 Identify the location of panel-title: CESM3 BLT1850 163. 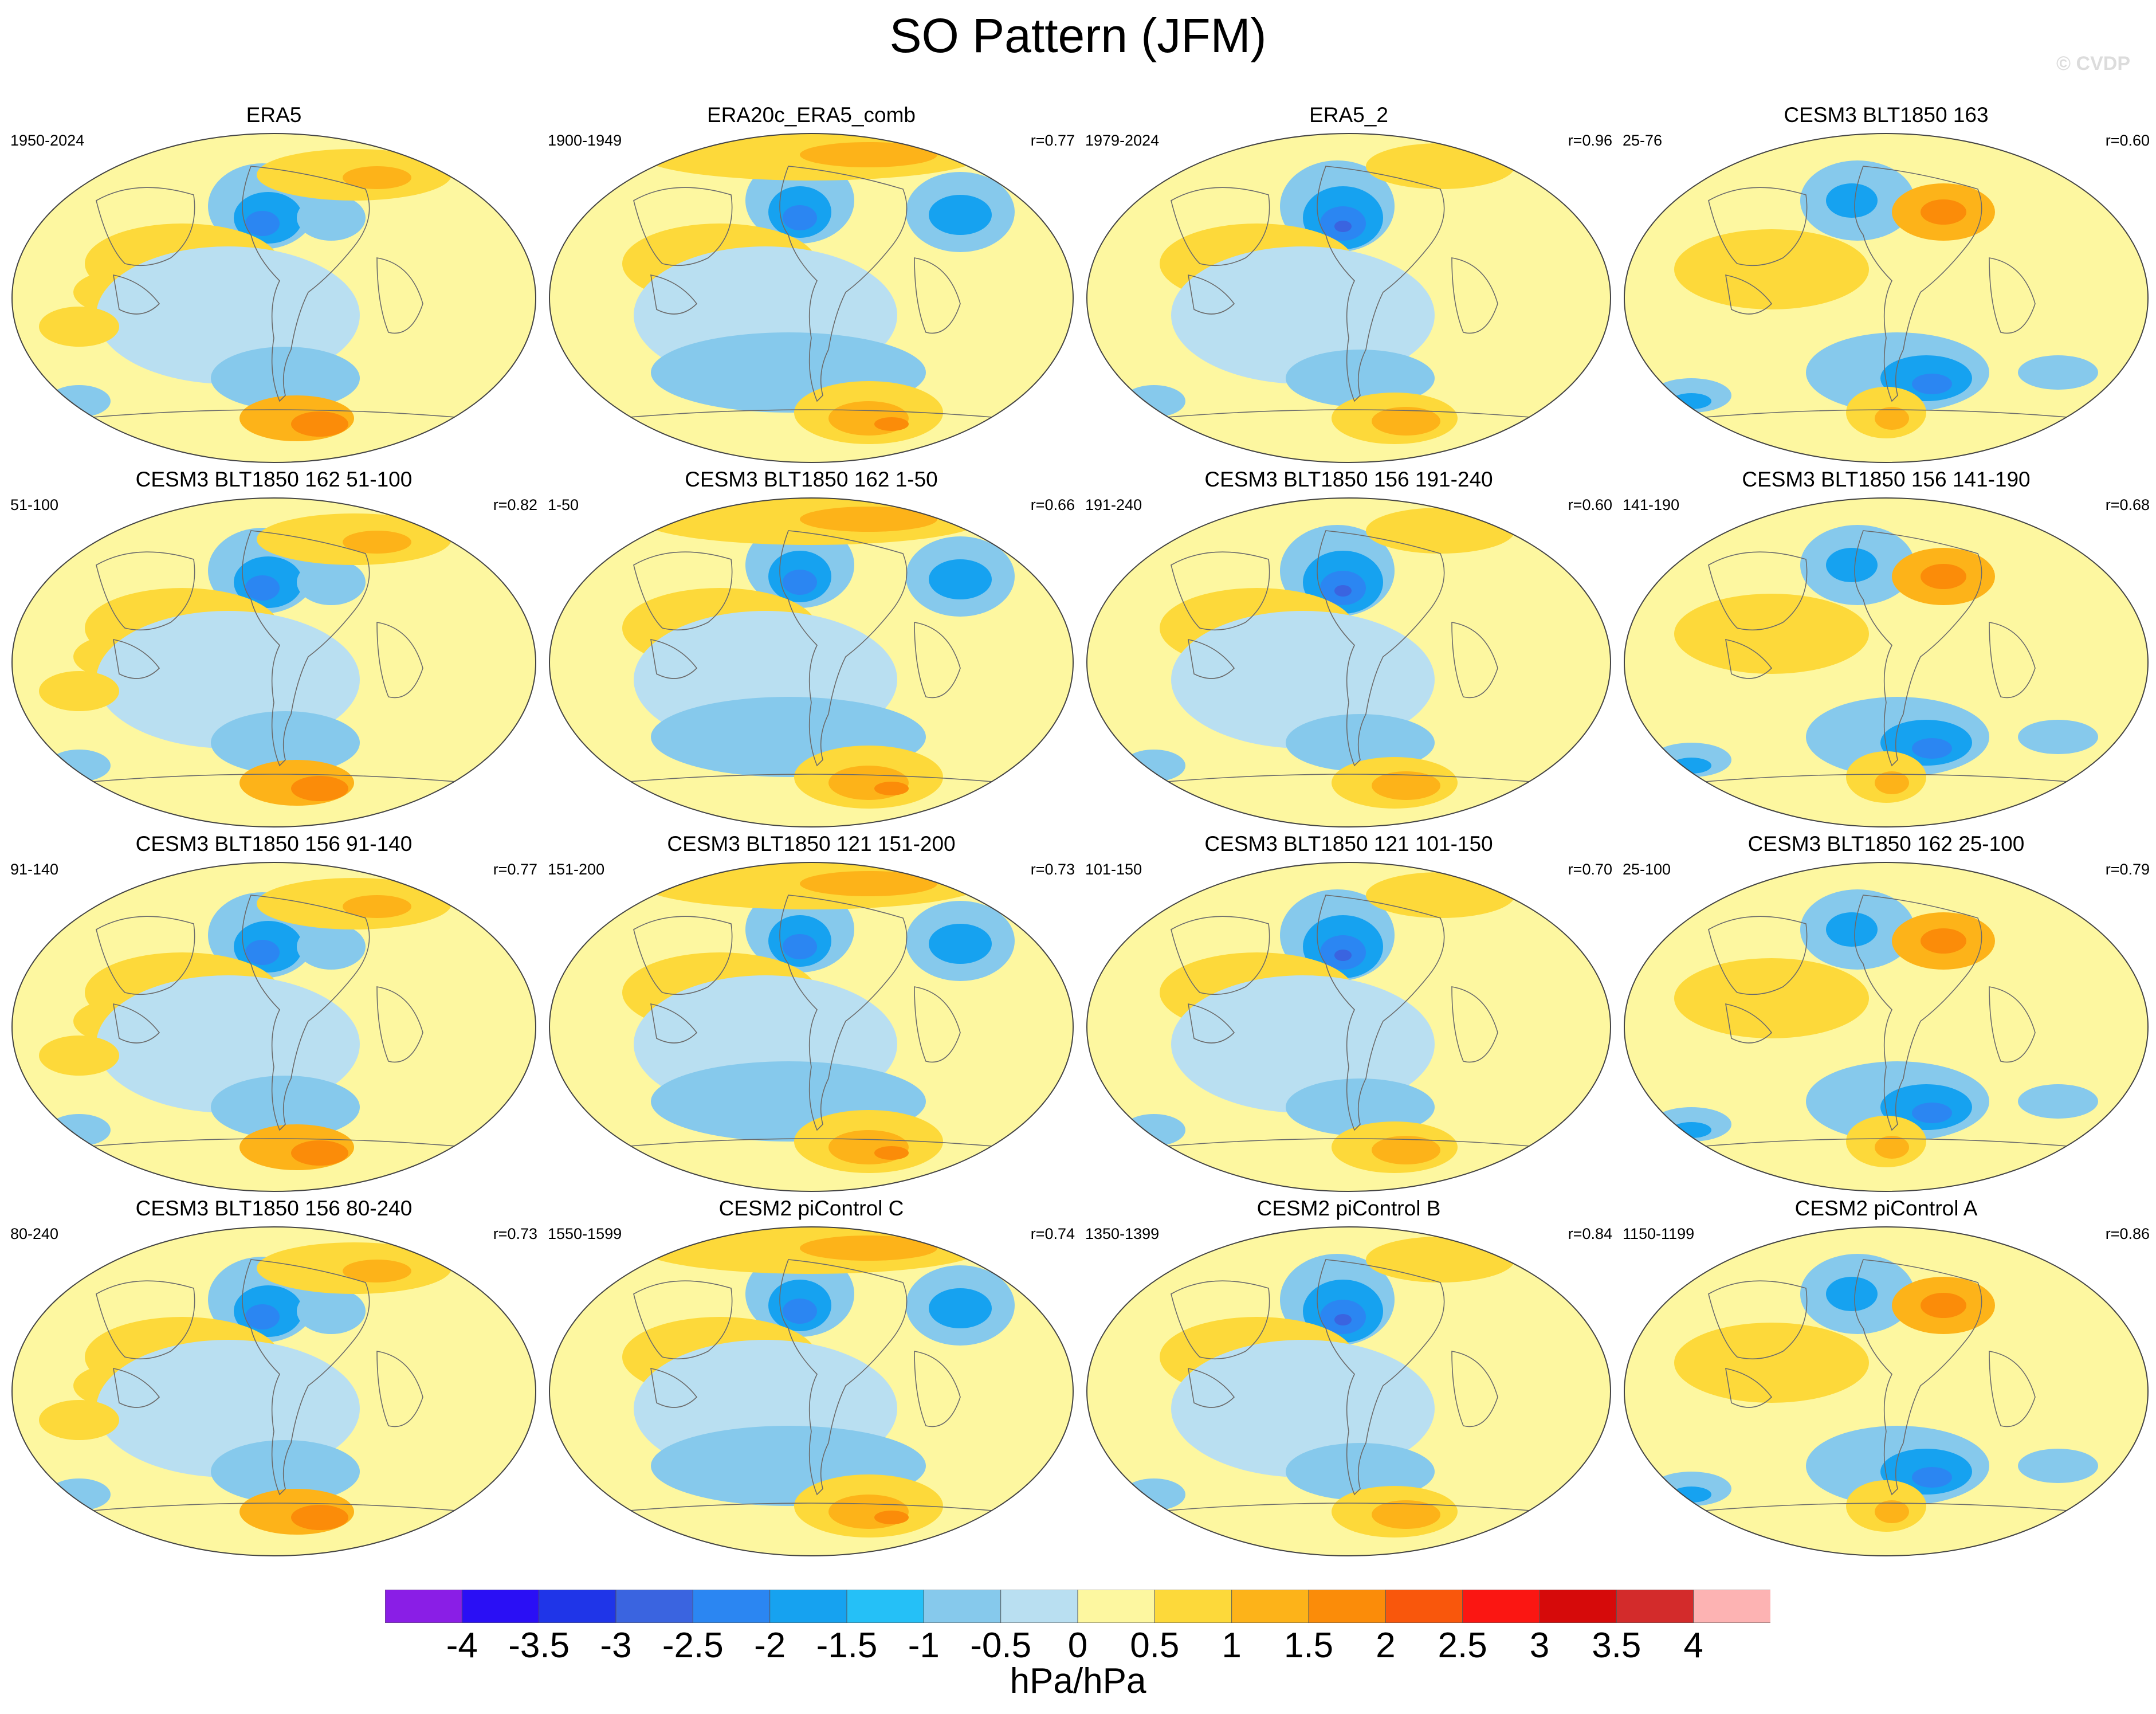
(1886, 115).